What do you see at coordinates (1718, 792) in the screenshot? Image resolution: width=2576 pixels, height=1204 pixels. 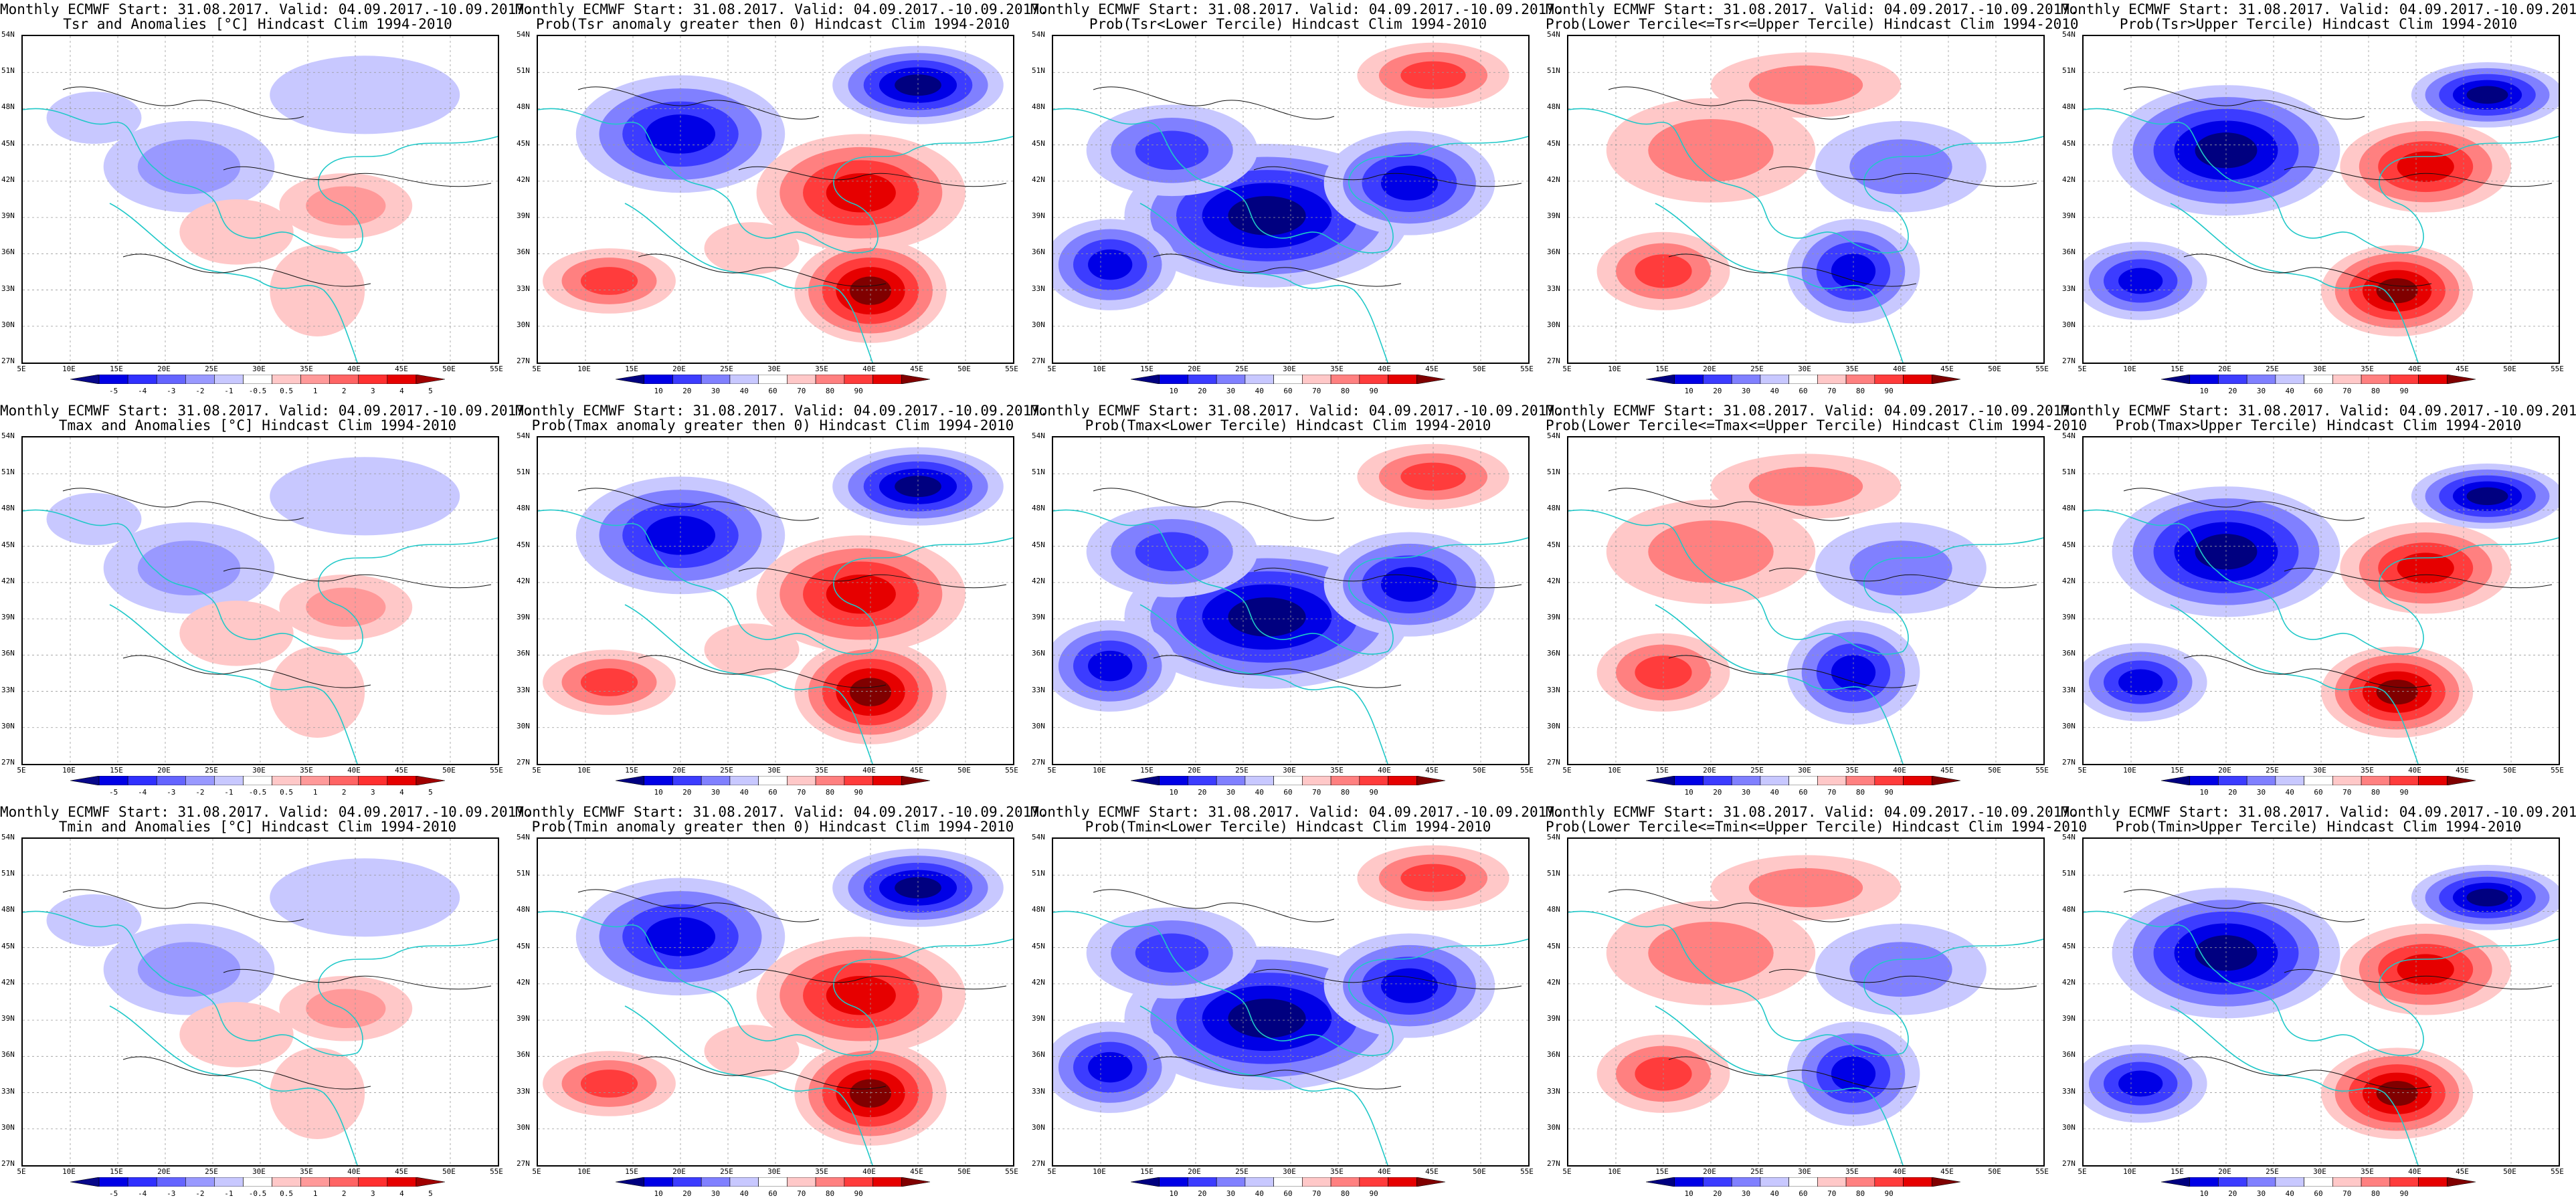 I see `colorbar-tick-label: 20` at bounding box center [1718, 792].